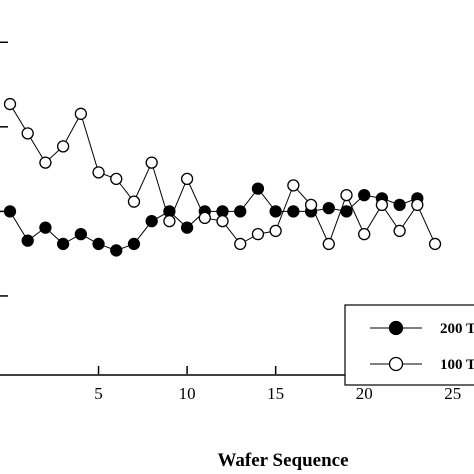 The height and width of the screenshot is (474, 474). Describe the element at coordinates (422, 346) in the screenshot. I see `legend-items: 200 T 100 T` at that location.